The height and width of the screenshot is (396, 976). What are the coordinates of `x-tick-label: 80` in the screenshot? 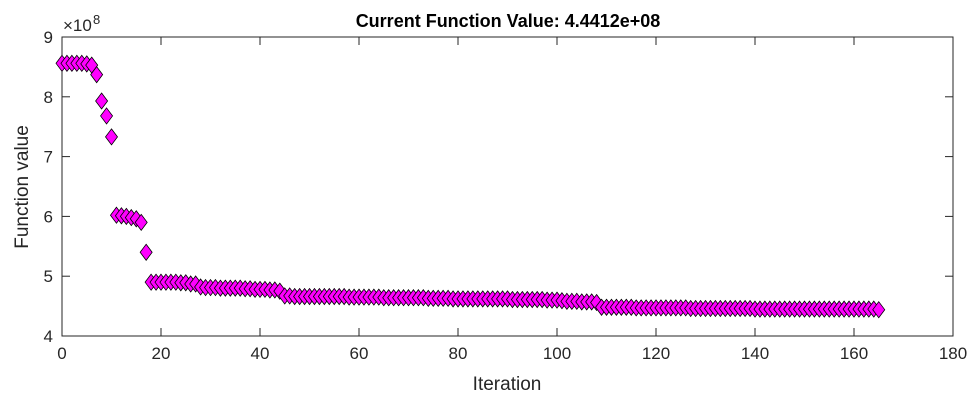 It's located at (458, 353).